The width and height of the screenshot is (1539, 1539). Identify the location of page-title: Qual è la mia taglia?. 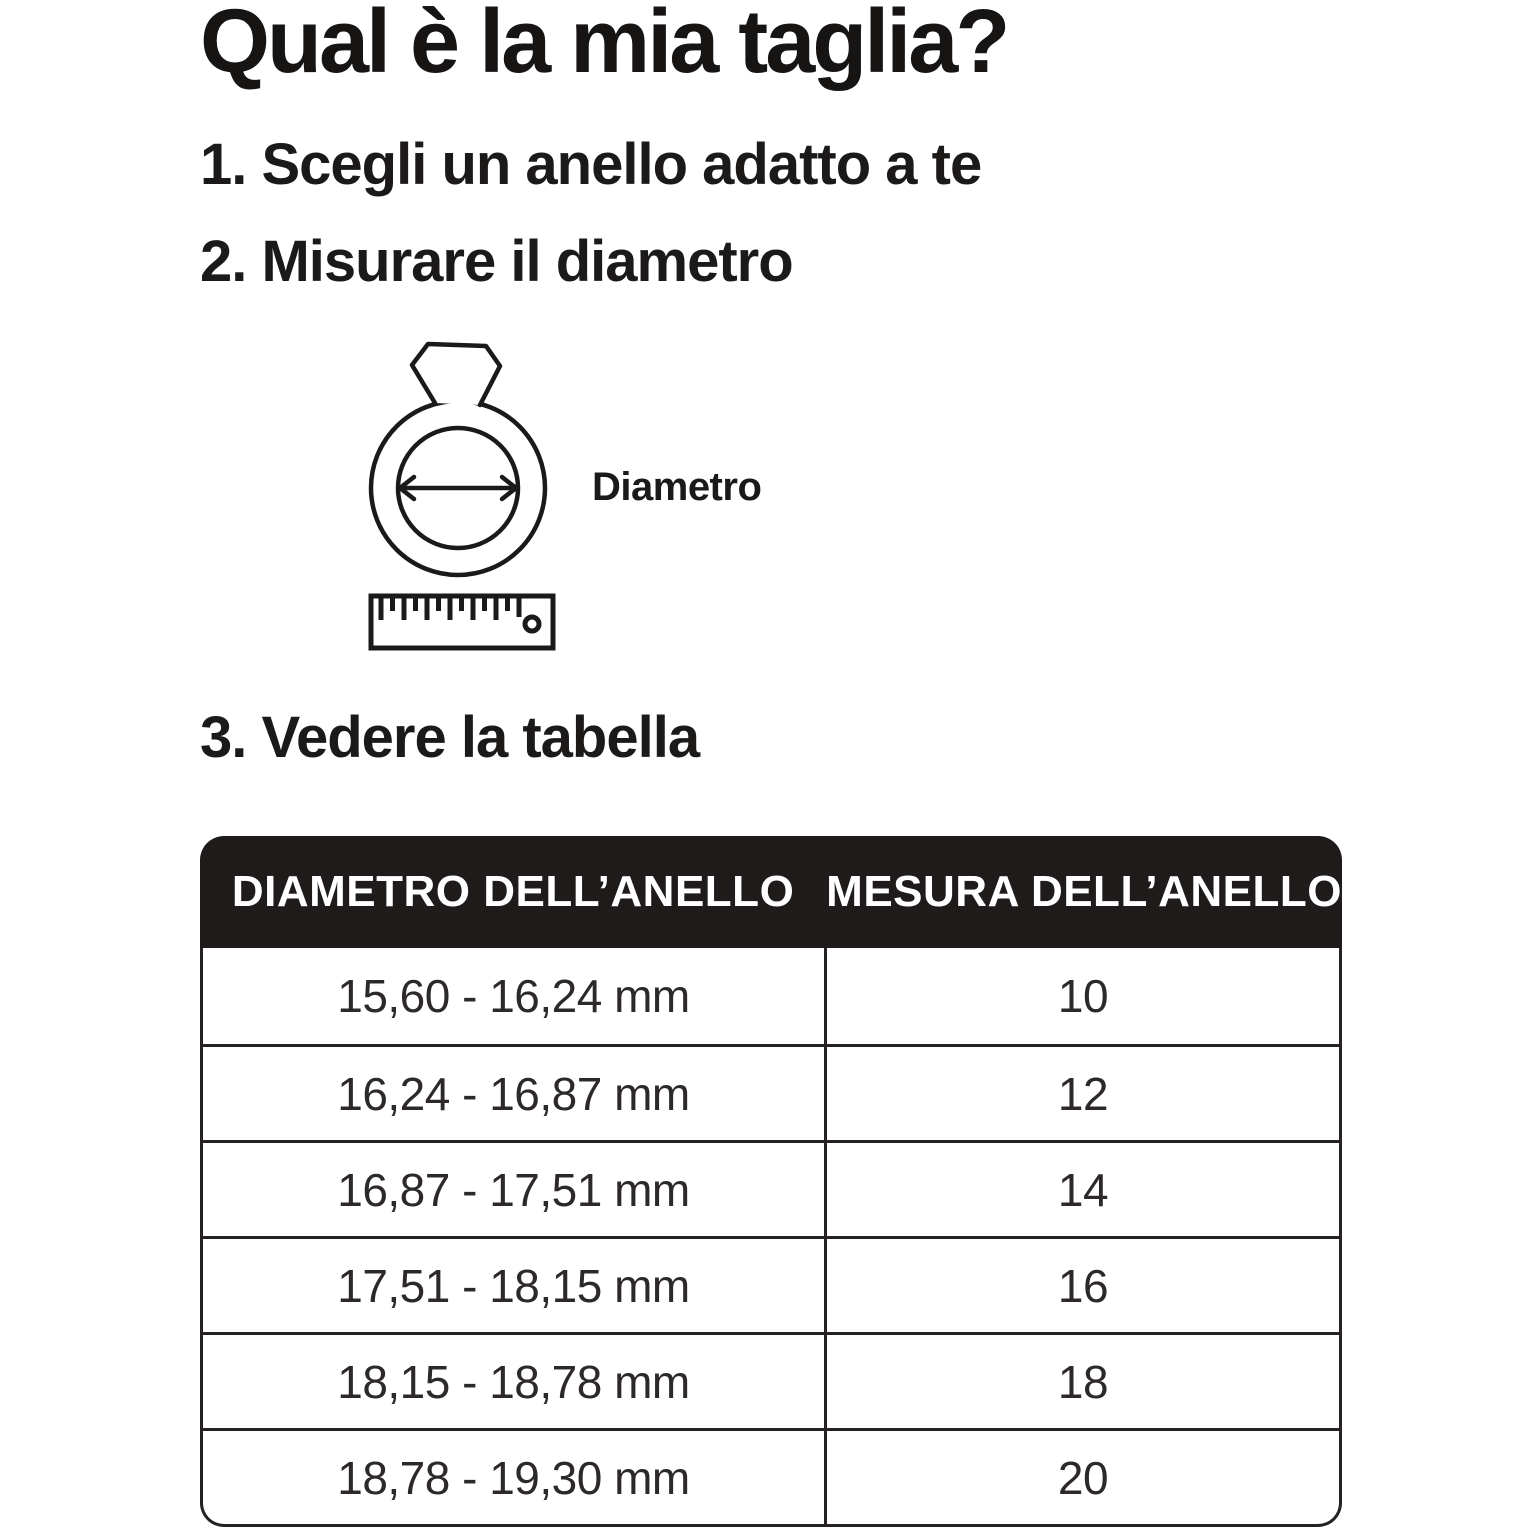
(605, 46).